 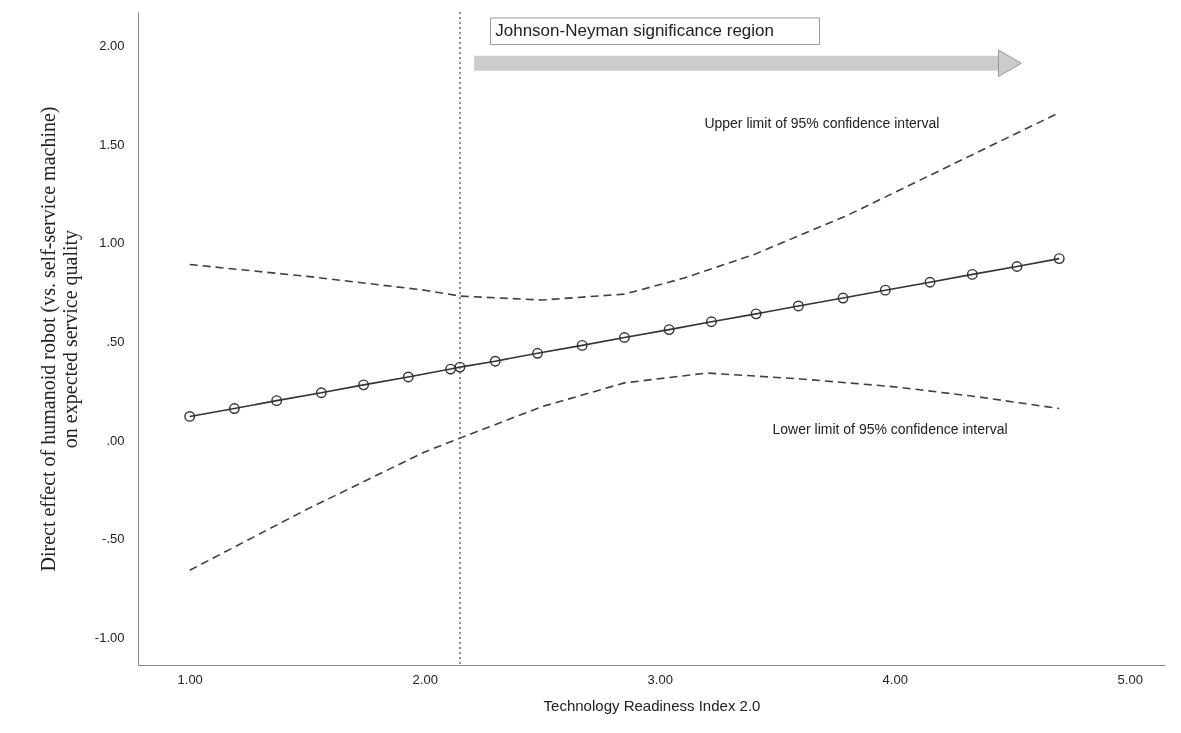 I want to click on y-axis-title: Direct effect of humanoid robot (vs. self-service machine) on expected service quality, so click(x=59, y=339).